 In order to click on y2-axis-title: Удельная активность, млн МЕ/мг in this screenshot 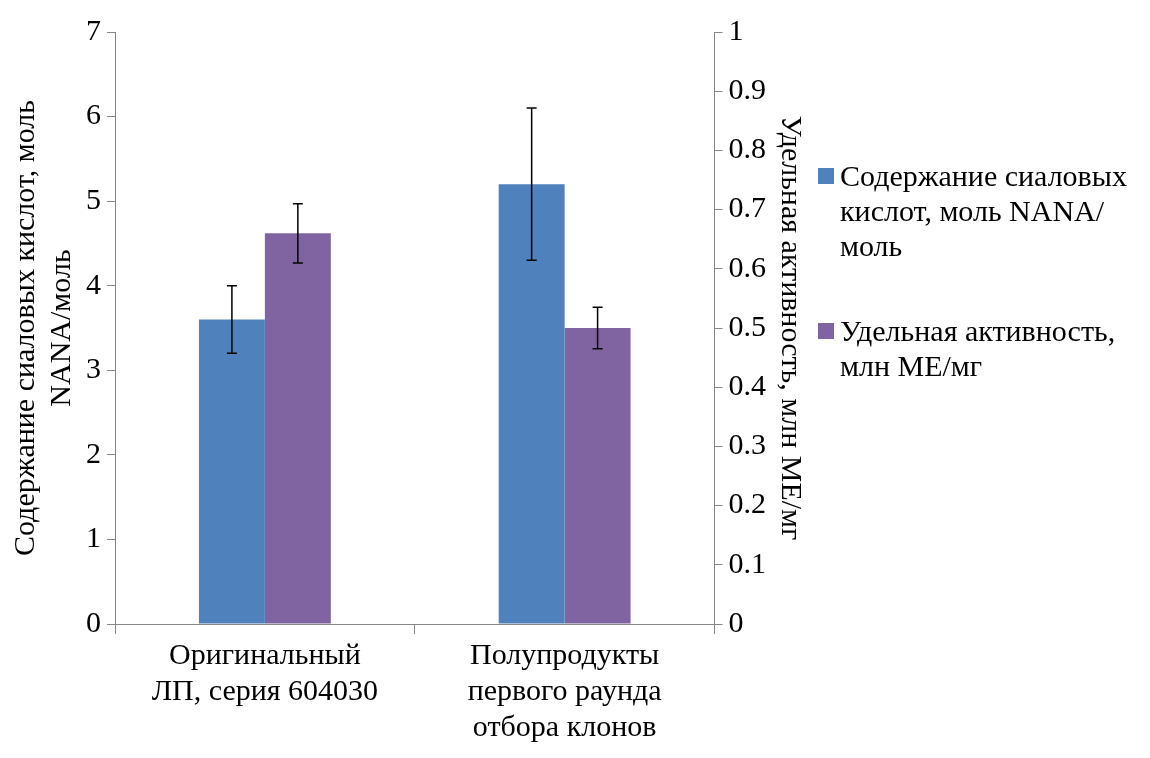, I will do `click(793, 328)`.